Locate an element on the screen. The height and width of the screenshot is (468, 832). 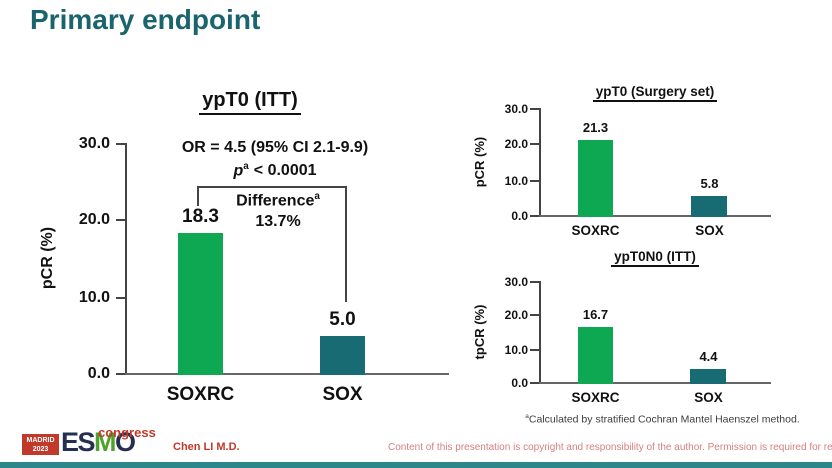
esmo-letter: O is located at coordinates (125, 442).